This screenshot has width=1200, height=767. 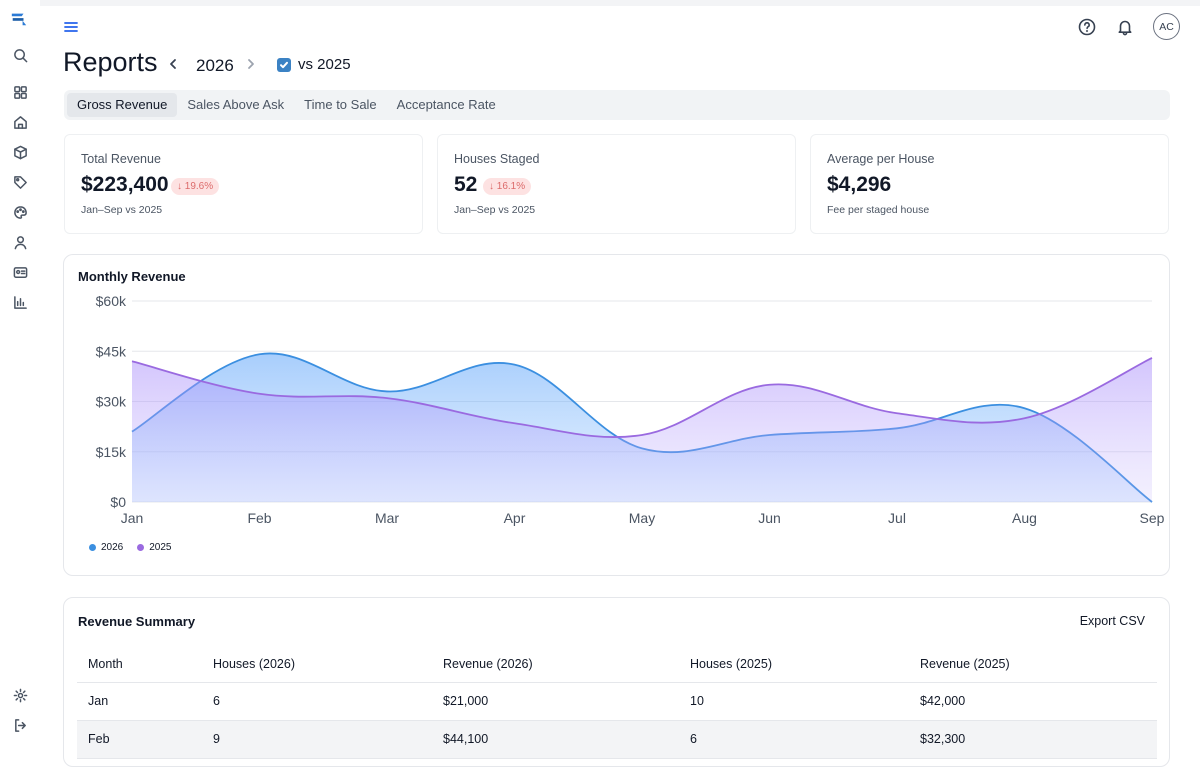 What do you see at coordinates (20, 122) in the screenshot?
I see `home-icon` at bounding box center [20, 122].